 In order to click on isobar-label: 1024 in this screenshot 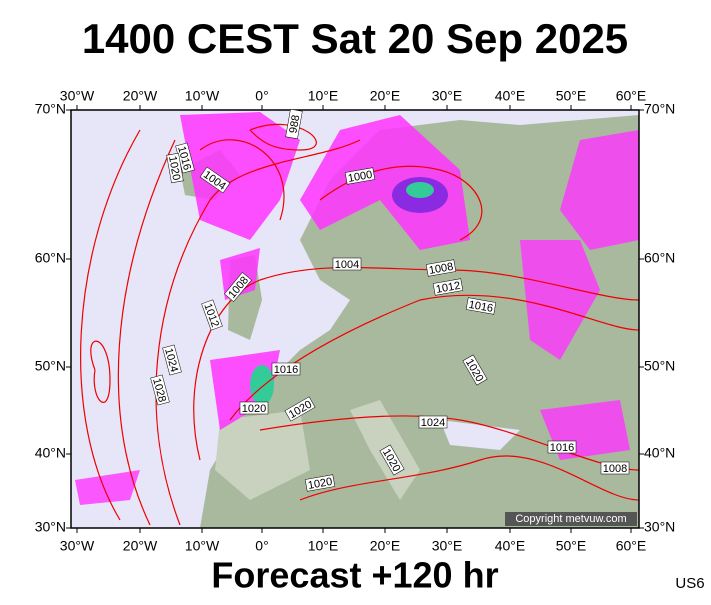, I will do `click(433, 422)`.